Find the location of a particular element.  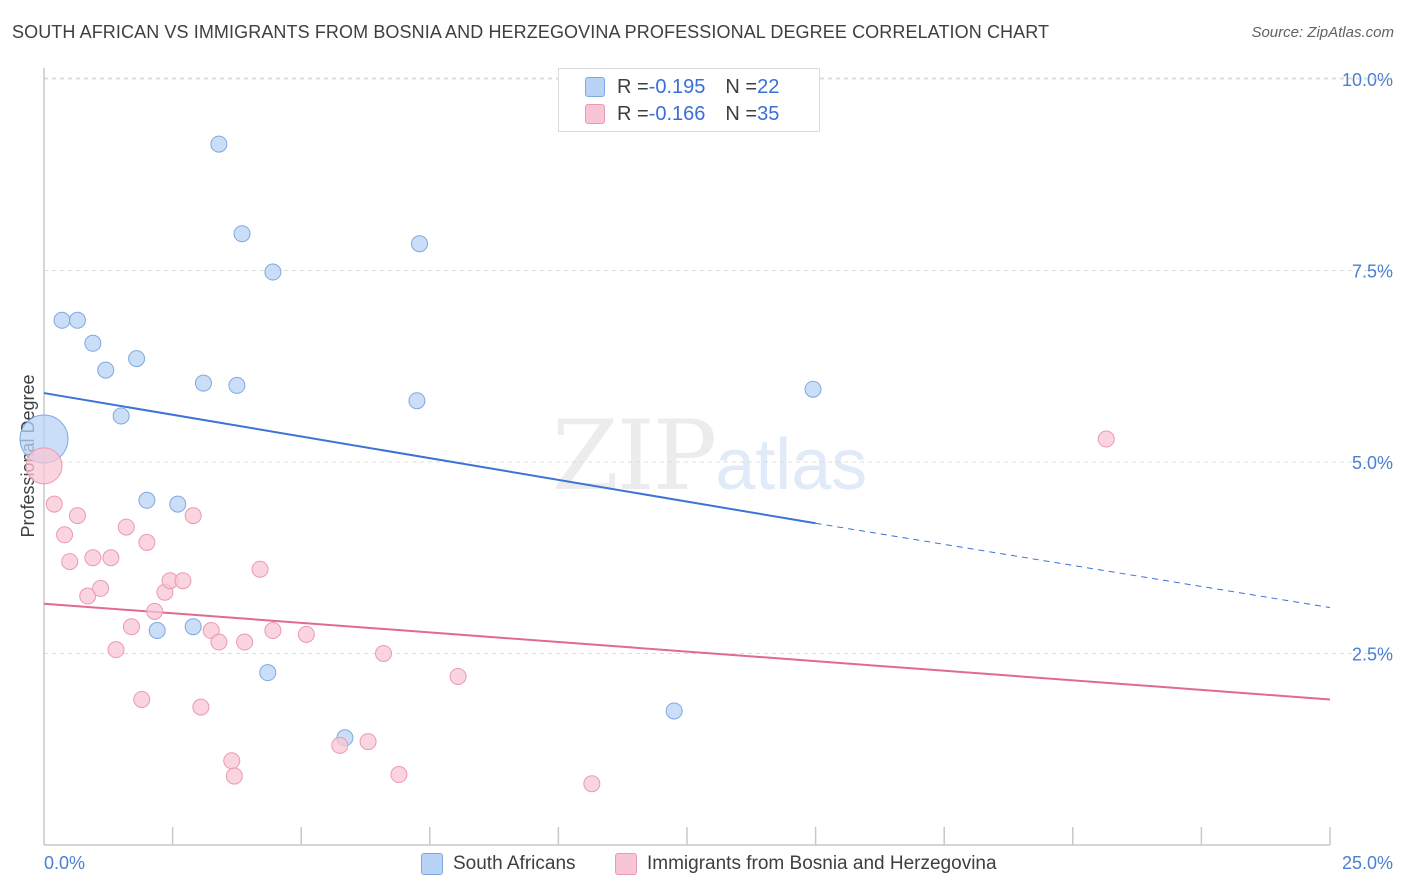

y-tick-label: 7.5% is located at coordinates (1372, 272).